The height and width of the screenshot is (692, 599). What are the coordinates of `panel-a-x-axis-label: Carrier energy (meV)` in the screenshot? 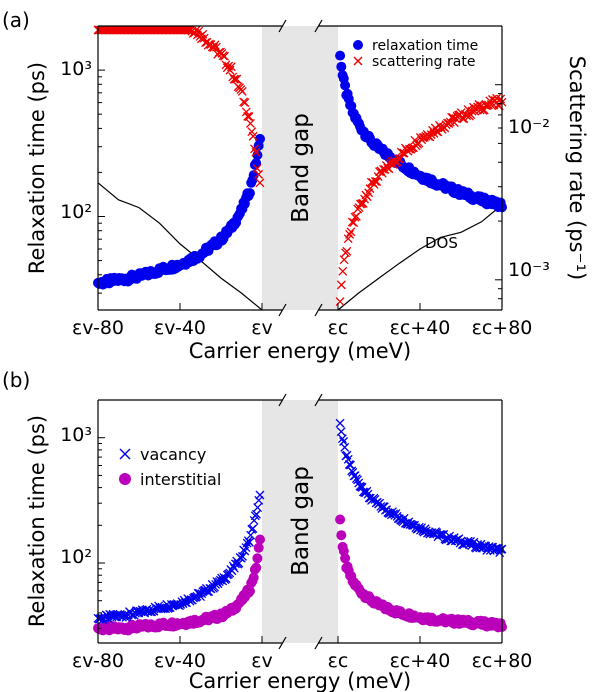 It's located at (300, 351).